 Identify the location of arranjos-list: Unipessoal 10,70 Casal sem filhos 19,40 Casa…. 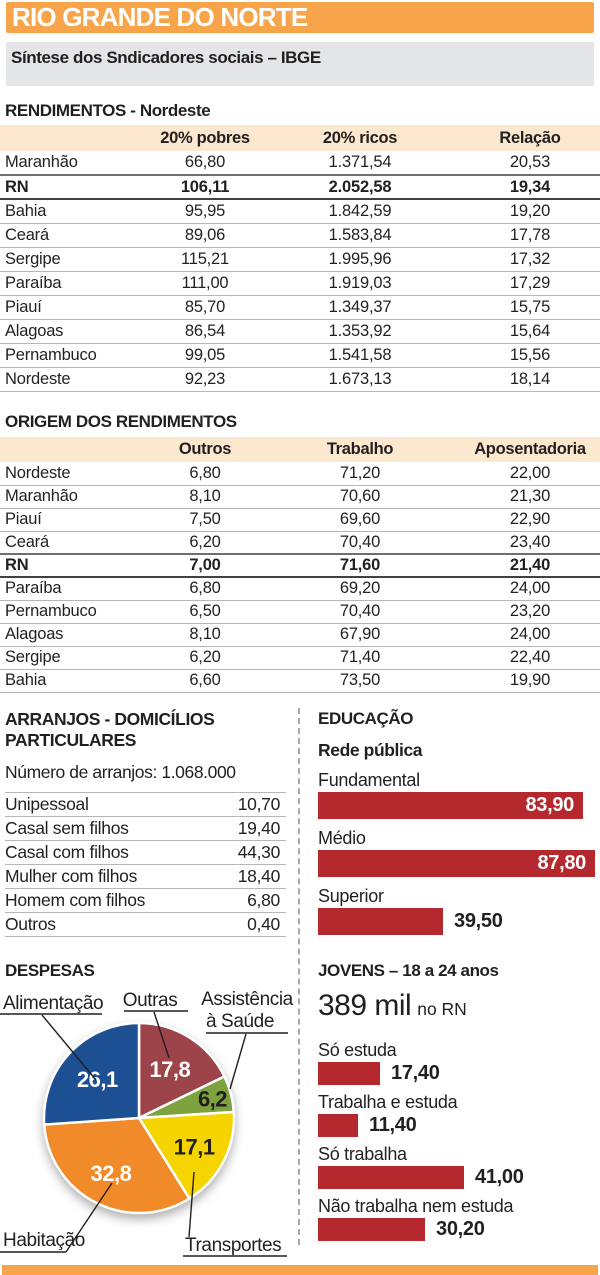
(145, 864).